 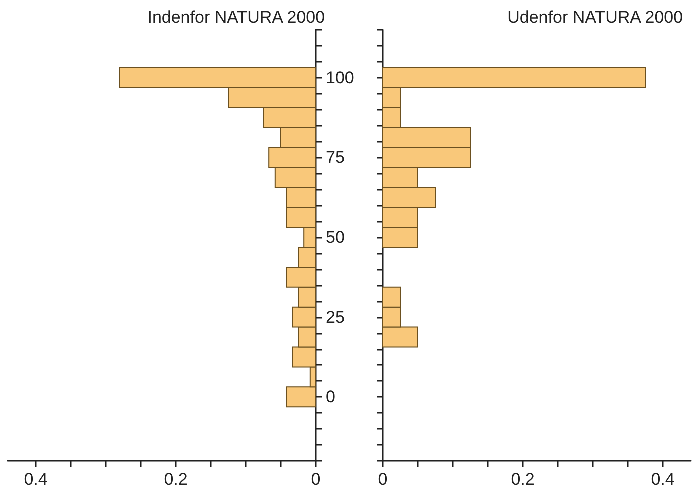 What do you see at coordinates (335, 317) in the screenshot?
I see `y-tick-label: 25` at bounding box center [335, 317].